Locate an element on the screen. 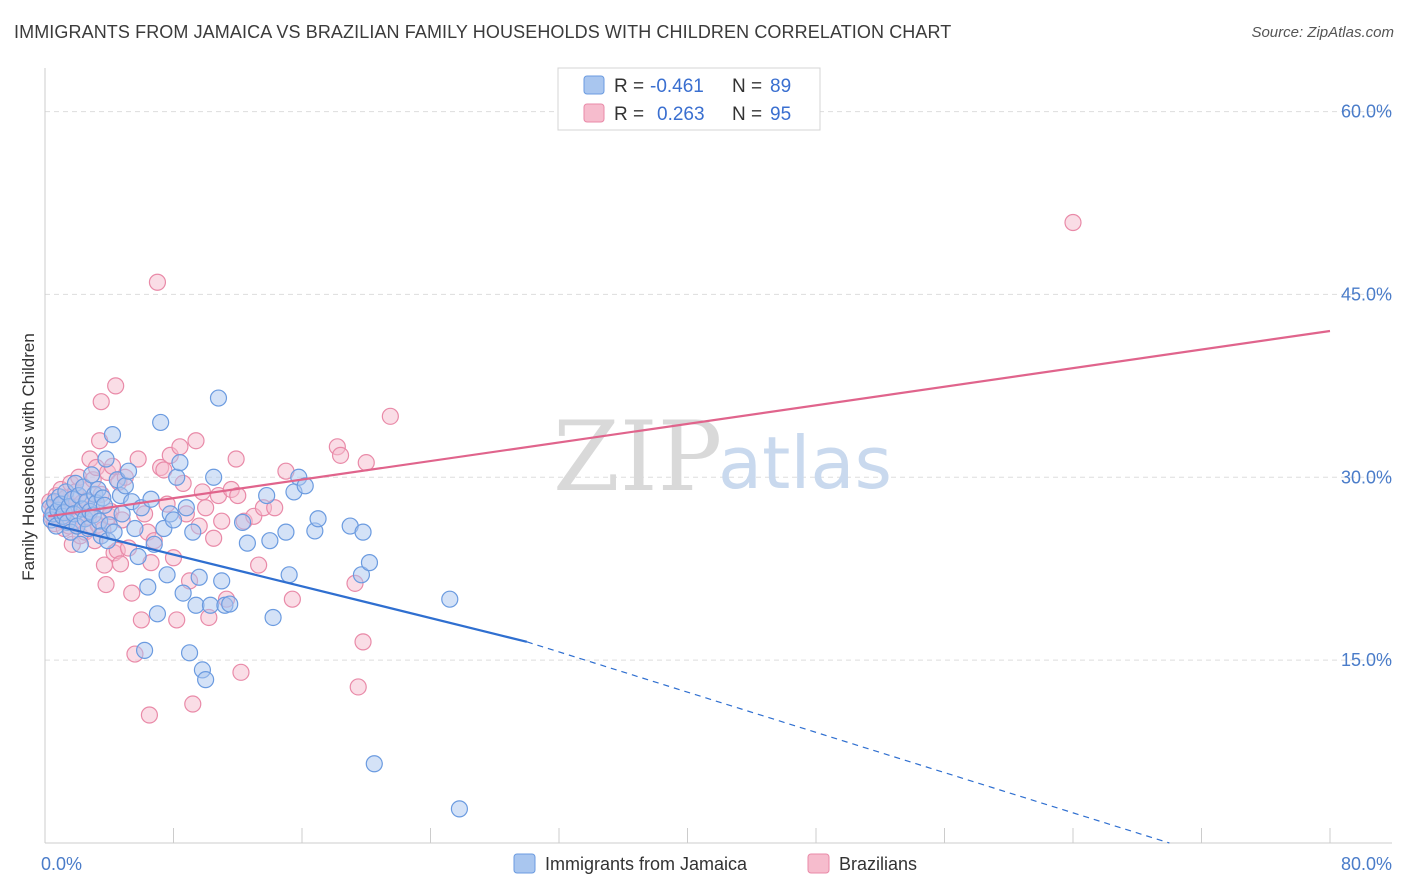  jamaica-points is located at coordinates (255, 603).